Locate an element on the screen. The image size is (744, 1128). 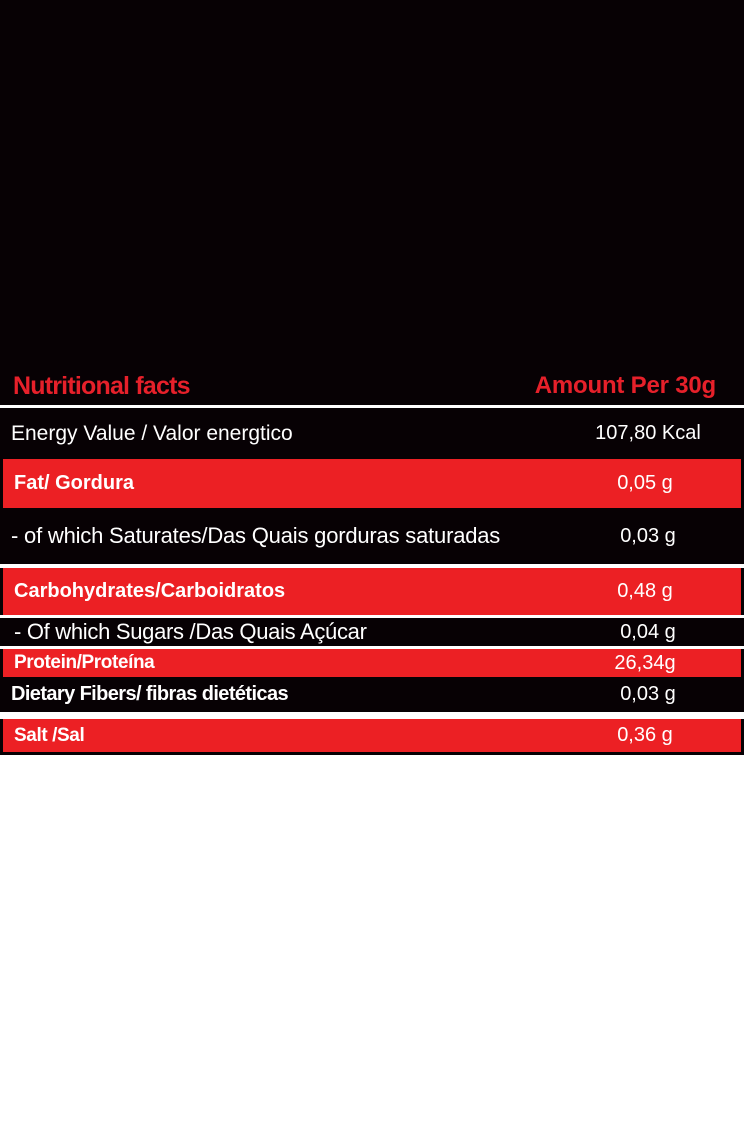
nutrient-label: Carbohydrates/Carboidratos is located at coordinates (150, 591).